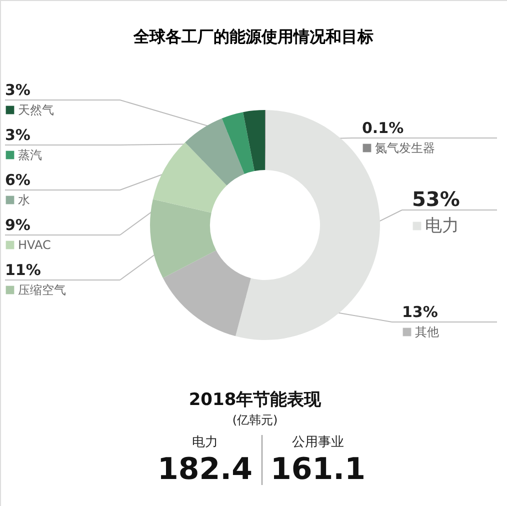  What do you see at coordinates (42, 290) in the screenshot?
I see `legend-label: 压缩空气` at bounding box center [42, 290].